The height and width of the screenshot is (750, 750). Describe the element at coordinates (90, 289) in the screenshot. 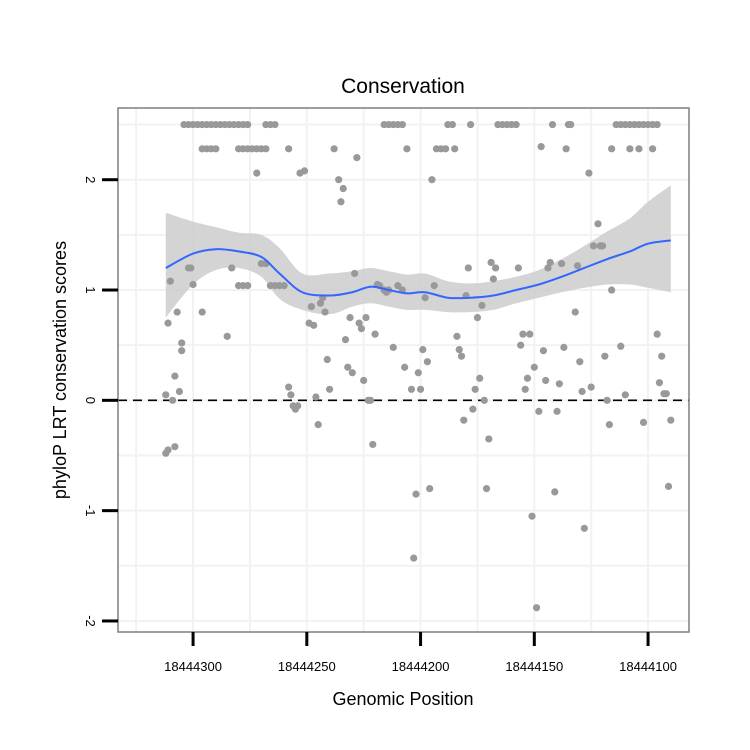

I see `y-tick-label: 1` at that location.